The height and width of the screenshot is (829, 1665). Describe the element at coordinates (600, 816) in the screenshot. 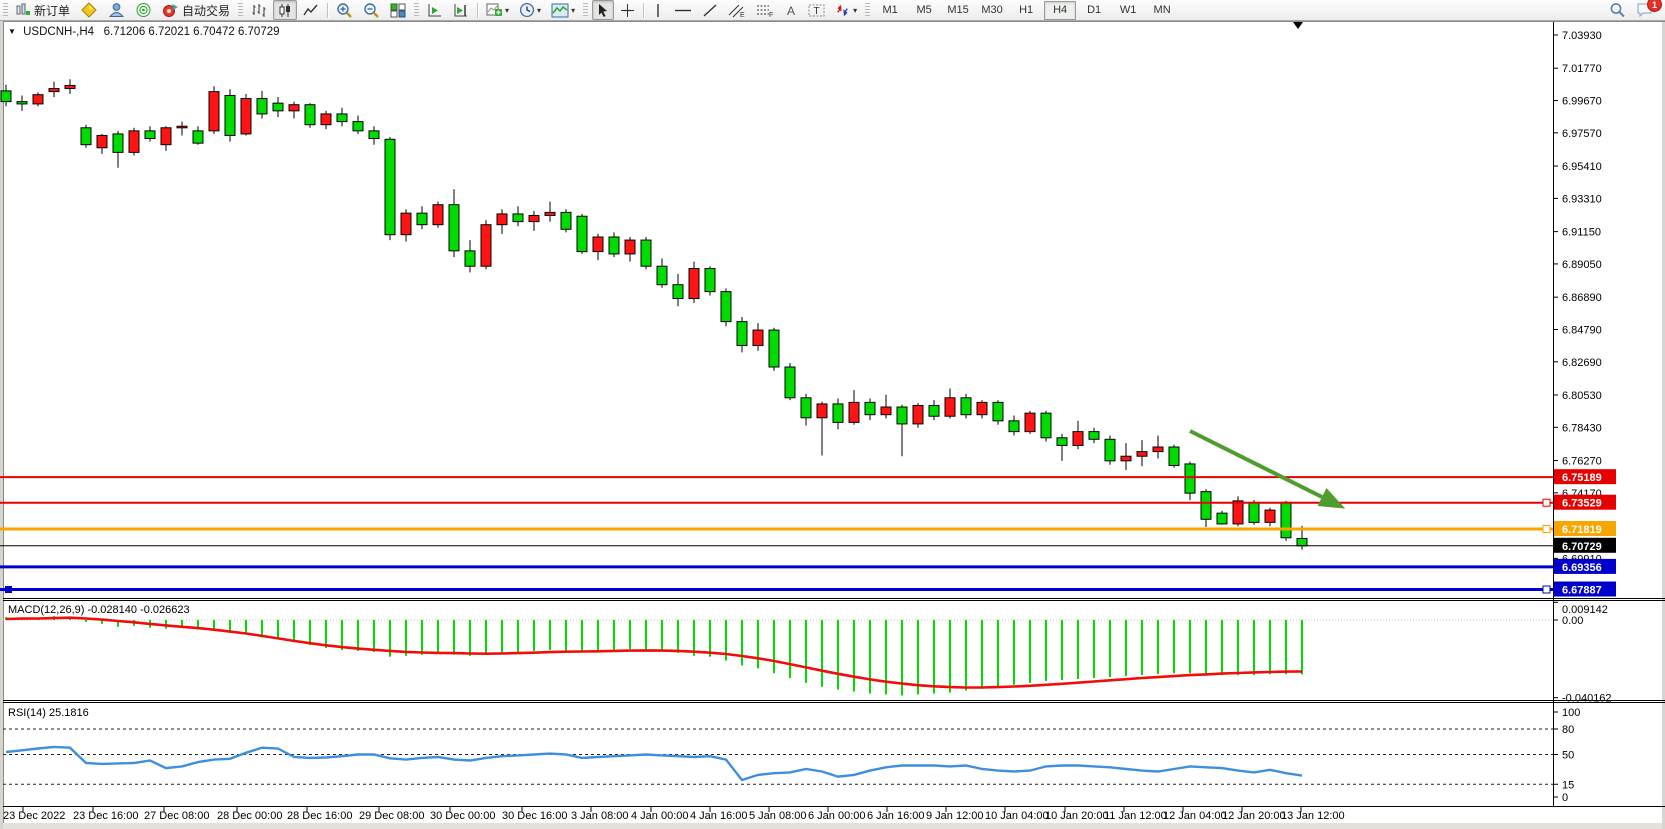

I see `date-tick-label: 3 Jan 08:00` at that location.